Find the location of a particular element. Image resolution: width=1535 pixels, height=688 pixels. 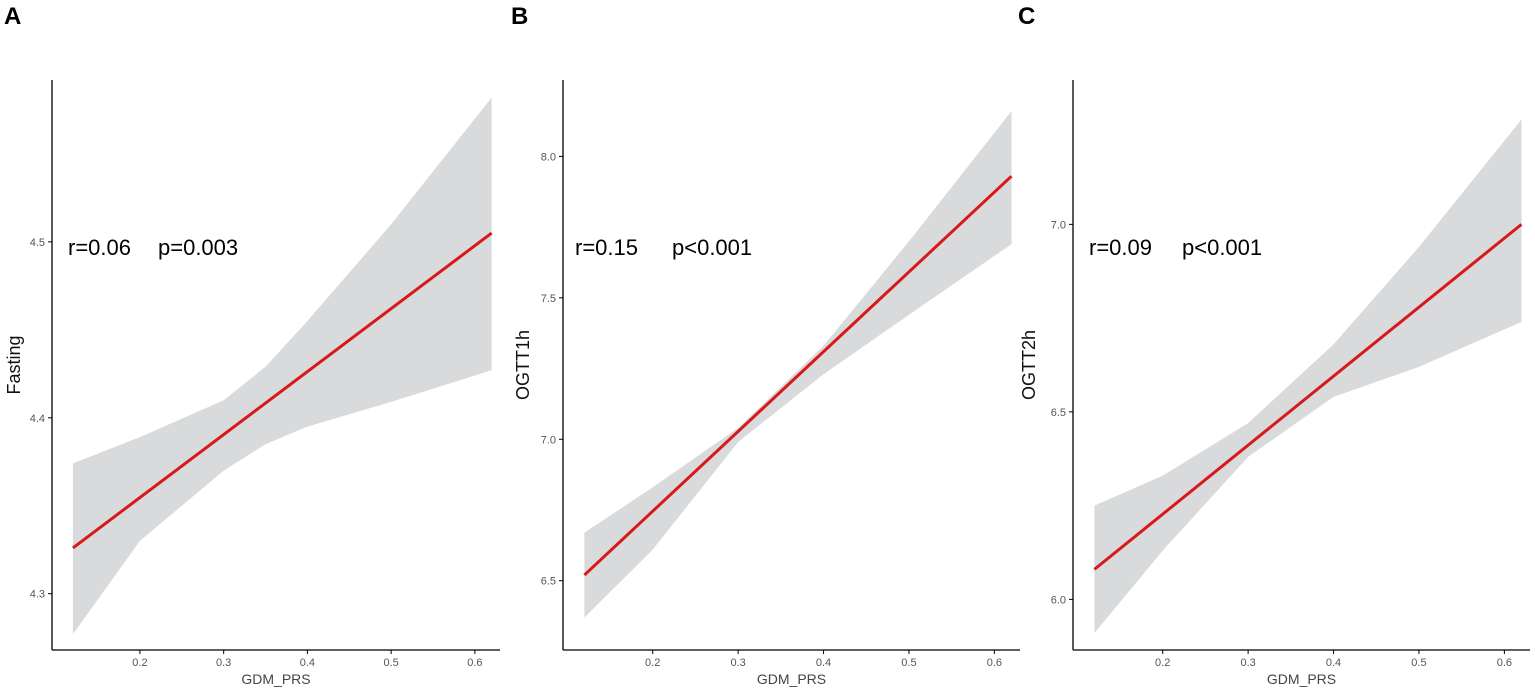

annotation-r: r=0.15 is located at coordinates (606, 247).